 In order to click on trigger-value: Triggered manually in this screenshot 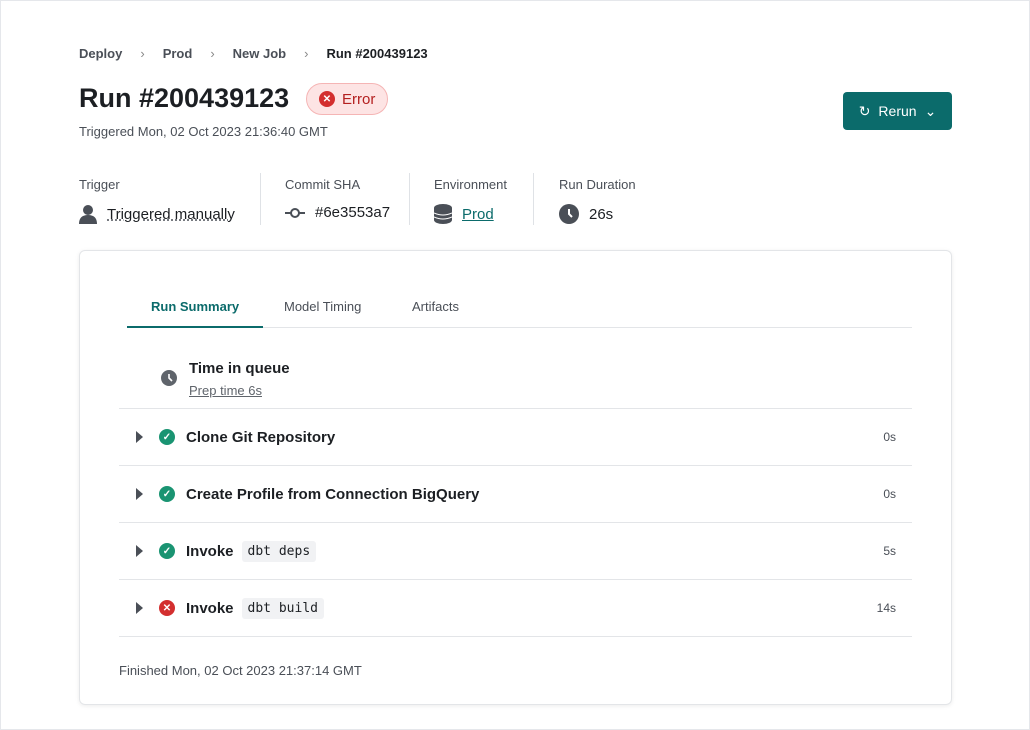, I will do `click(157, 214)`.